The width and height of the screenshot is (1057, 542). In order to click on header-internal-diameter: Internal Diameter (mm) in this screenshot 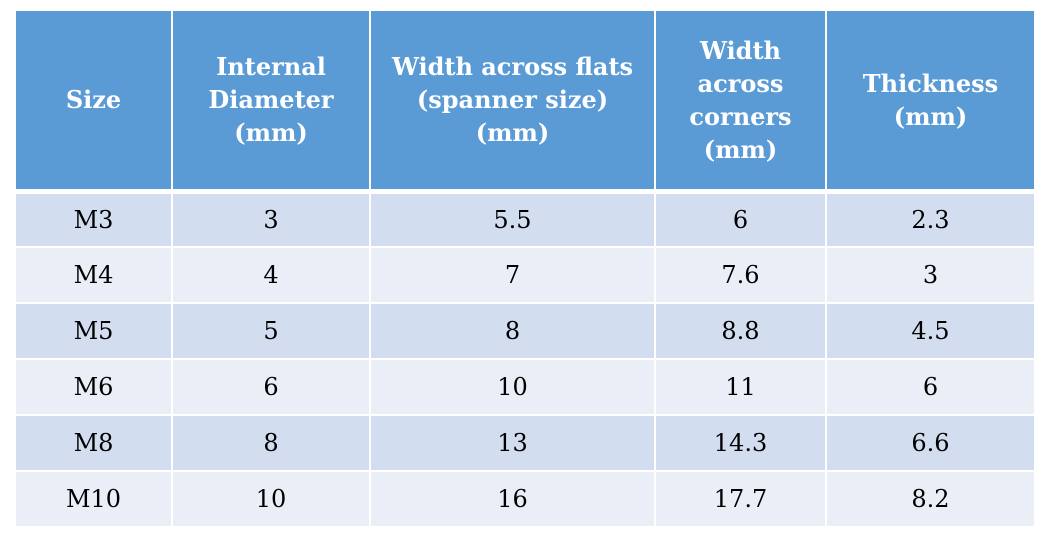, I will do `click(271, 101)`.